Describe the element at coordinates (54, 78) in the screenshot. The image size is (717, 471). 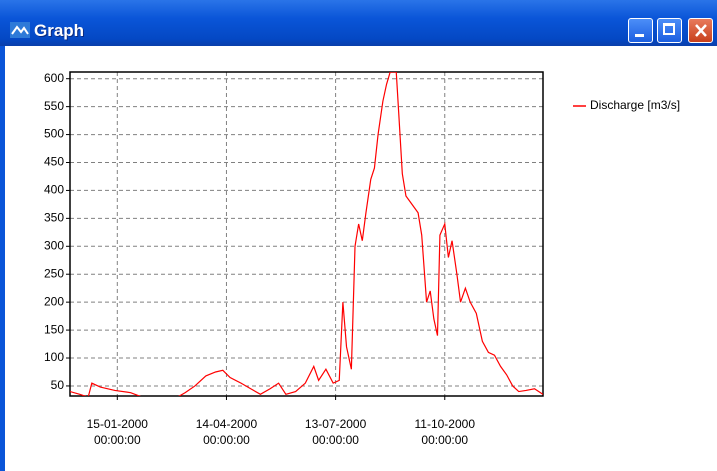
I see `y-tick-label: 600` at that location.